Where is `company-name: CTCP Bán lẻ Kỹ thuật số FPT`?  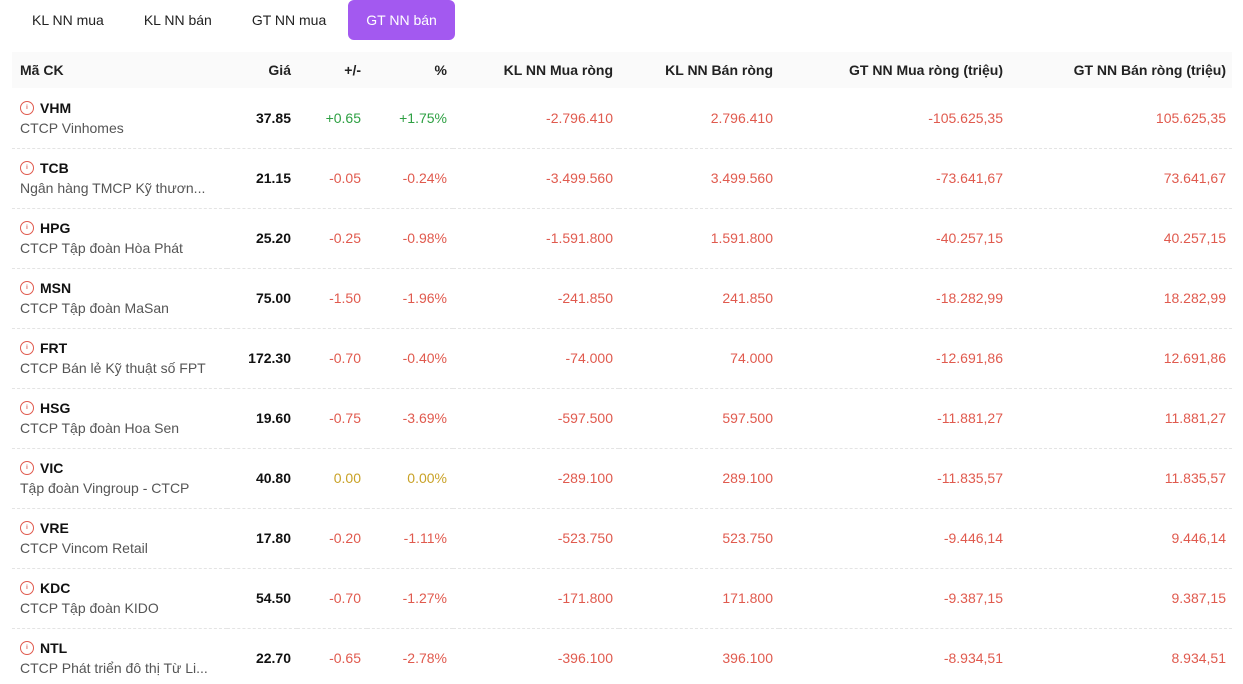
company-name: CTCP Bán lẻ Kỹ thuật số FPT is located at coordinates (113, 368).